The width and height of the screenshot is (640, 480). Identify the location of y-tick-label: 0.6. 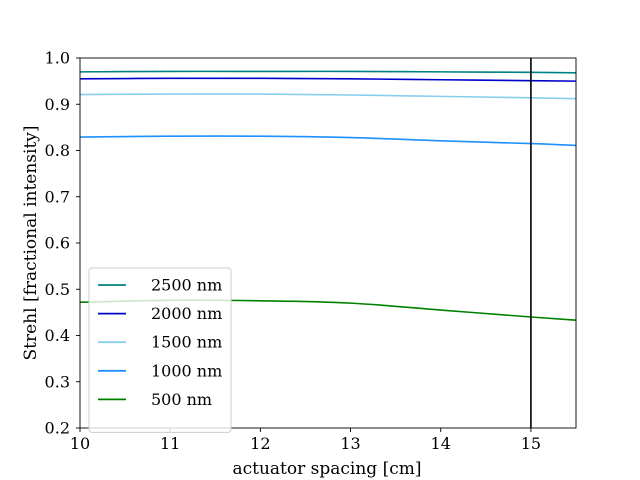
(57, 243).